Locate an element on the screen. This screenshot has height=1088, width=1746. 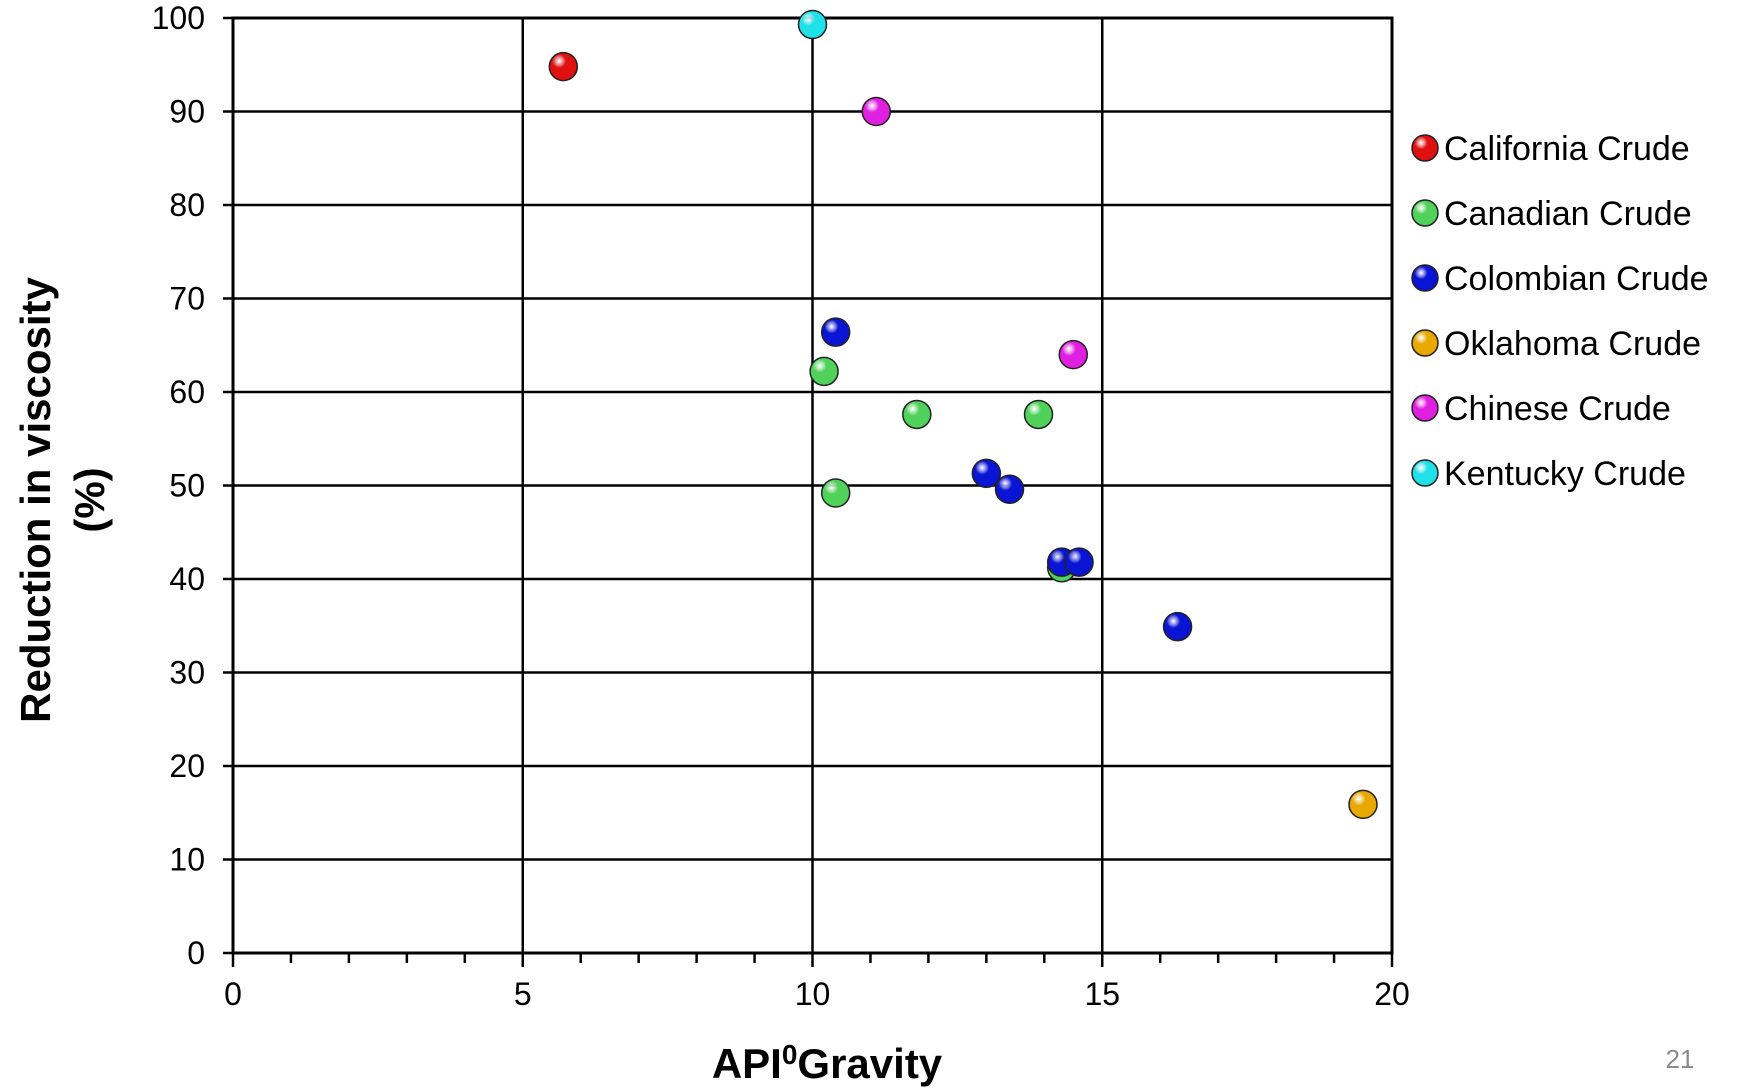
x-tick-label: 10 is located at coordinates (813, 994).